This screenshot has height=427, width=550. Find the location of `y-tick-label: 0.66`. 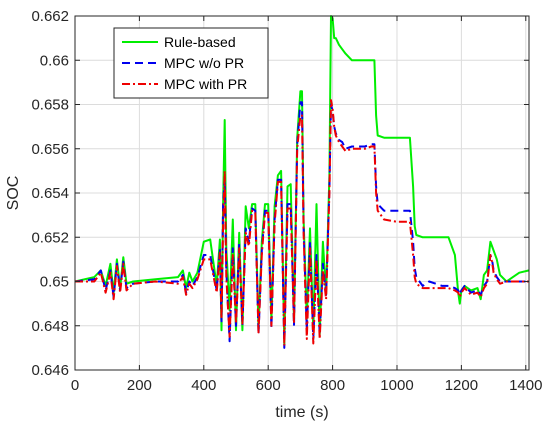

y-tick-label: 0.66 is located at coordinates (54, 60).